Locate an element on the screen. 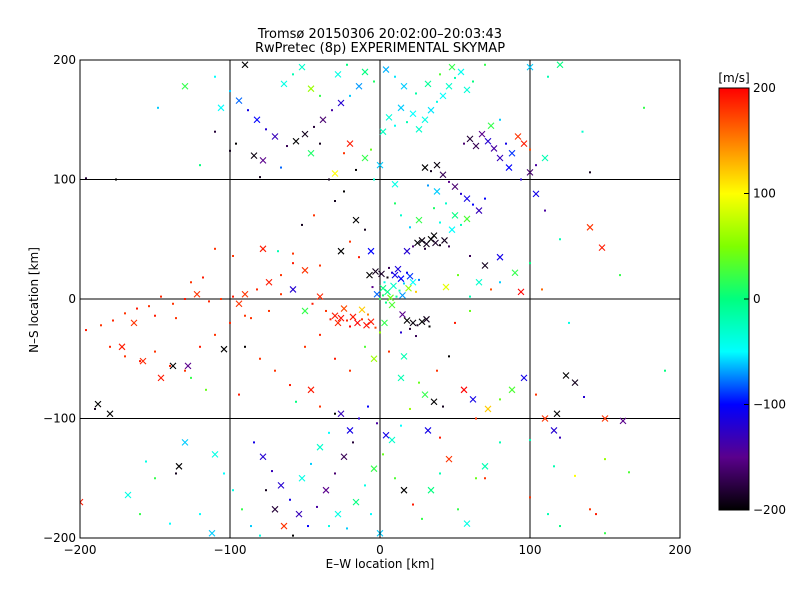 This screenshot has width=800, height=600. colorbar-tick-label: 100 is located at coordinates (764, 194).